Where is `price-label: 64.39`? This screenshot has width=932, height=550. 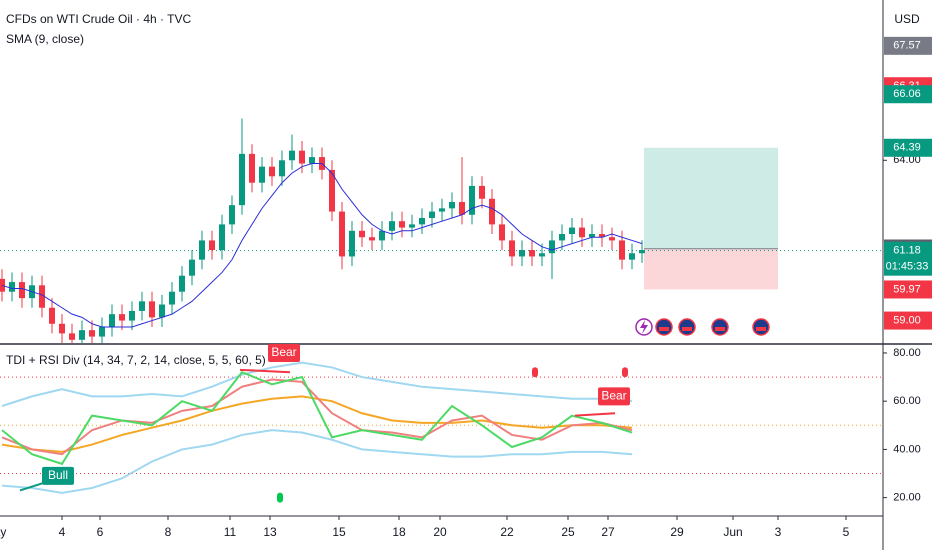
price-label: 64.39 is located at coordinates (907, 148).